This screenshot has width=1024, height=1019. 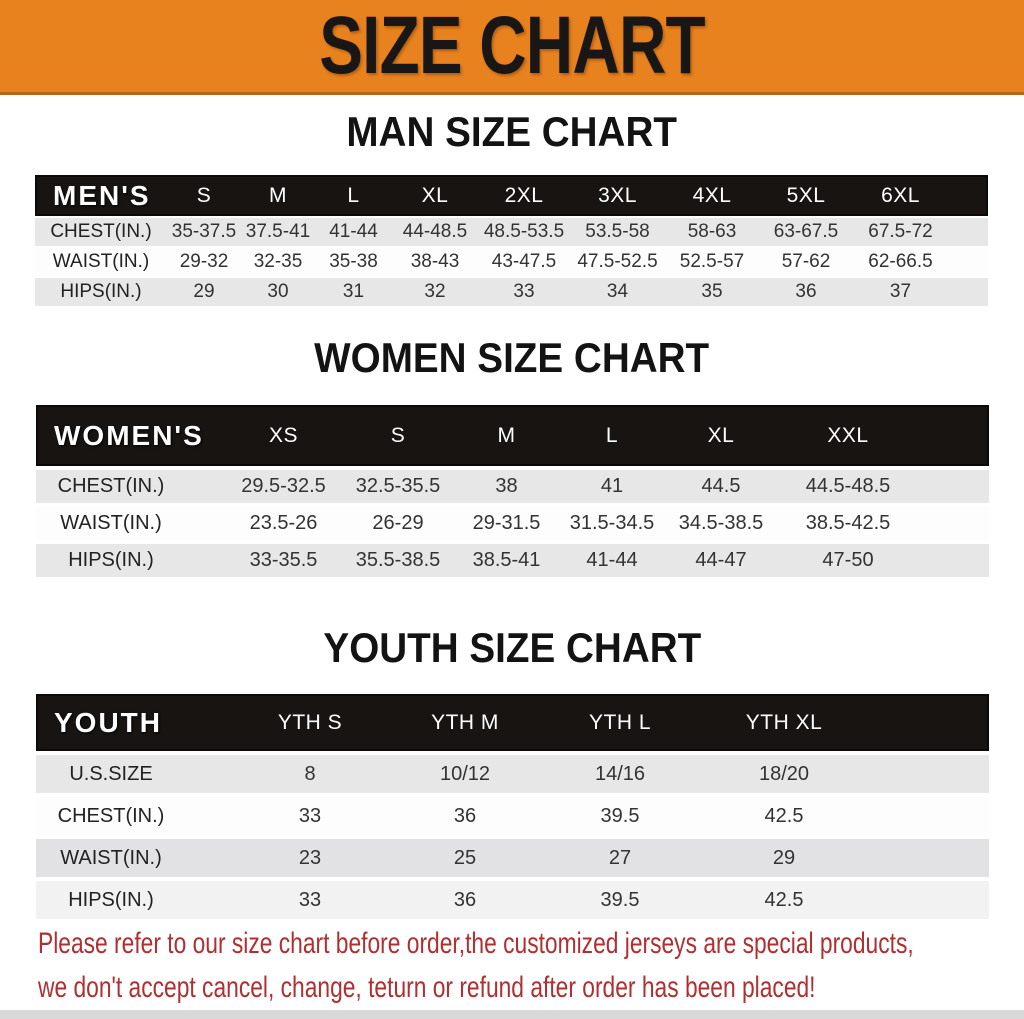 What do you see at coordinates (129, 435) in the screenshot?
I see `table-title-label: WOMEN'S` at bounding box center [129, 435].